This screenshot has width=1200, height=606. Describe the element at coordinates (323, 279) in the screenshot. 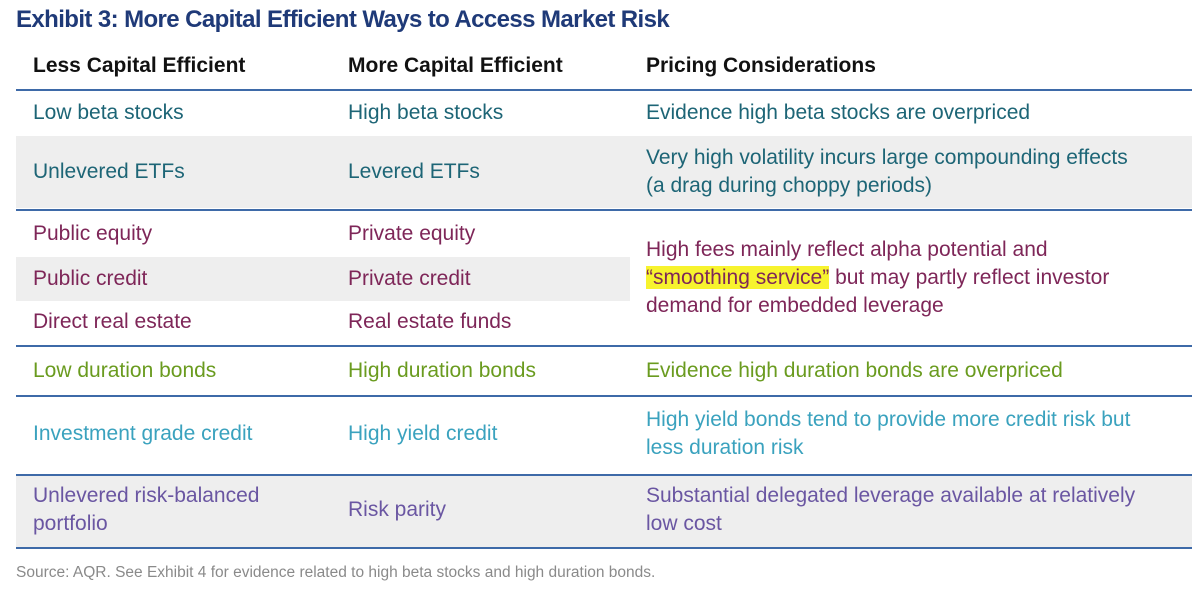

I see `row-band-private-credit` at that location.